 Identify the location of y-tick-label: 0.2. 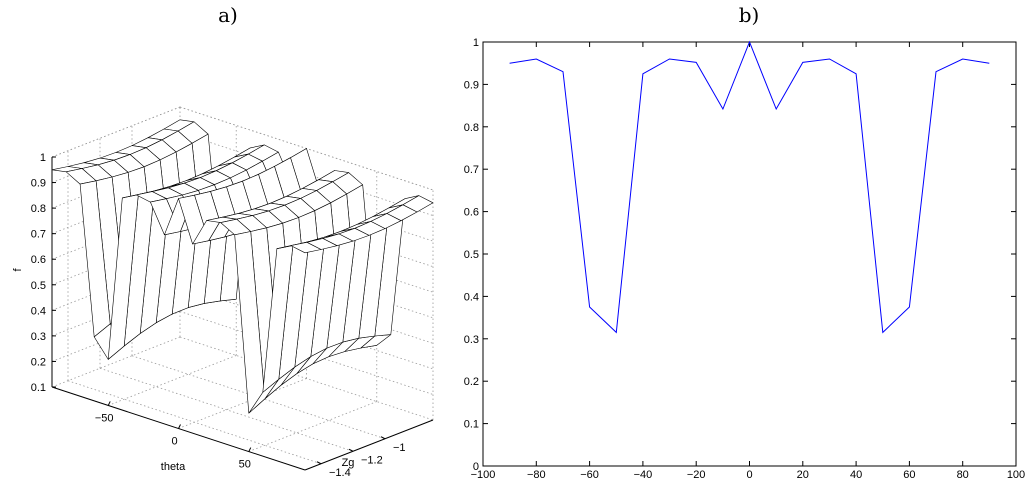
(471, 382).